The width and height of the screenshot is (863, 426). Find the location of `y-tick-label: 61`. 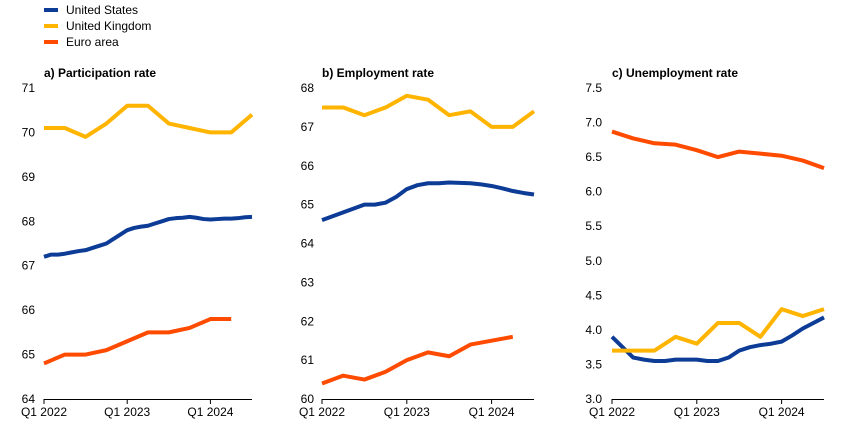

y-tick-label: 61 is located at coordinates (308, 360).